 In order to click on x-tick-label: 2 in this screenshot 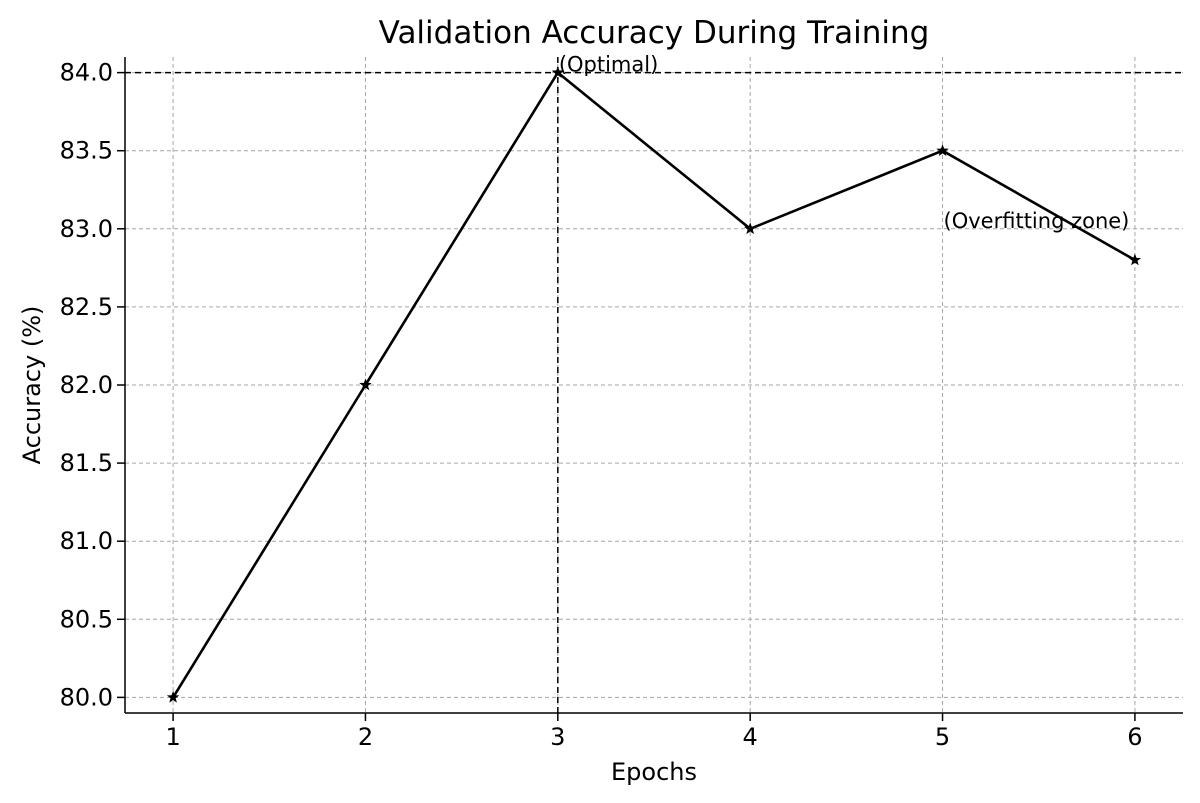, I will do `click(365, 737)`.